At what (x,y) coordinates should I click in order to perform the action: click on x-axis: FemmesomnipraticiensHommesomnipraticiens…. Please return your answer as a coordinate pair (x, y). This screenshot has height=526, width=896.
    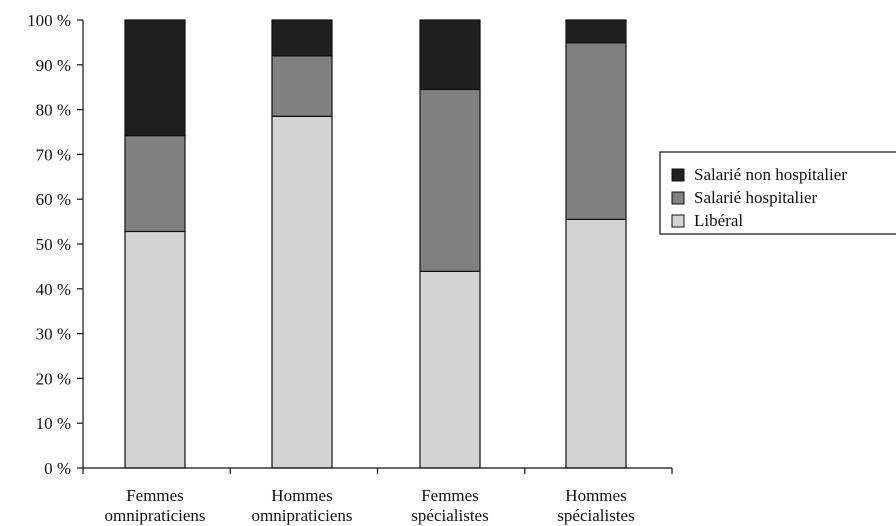
    Looking at the image, I should click on (377, 496).